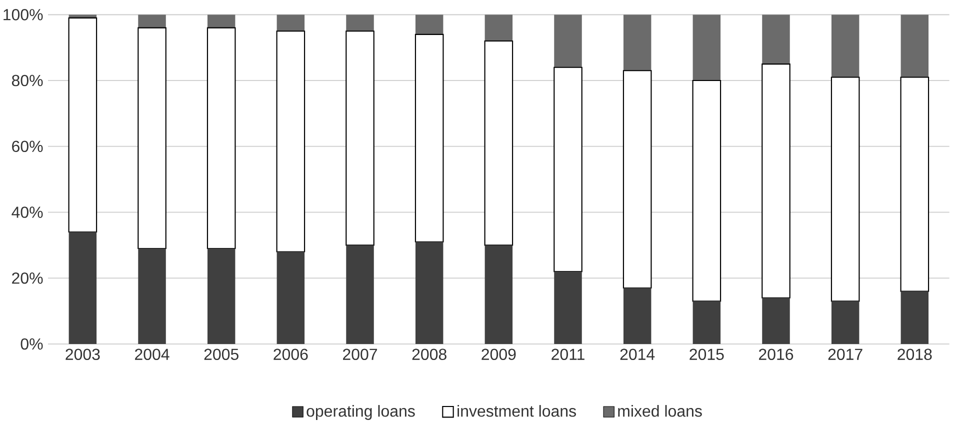 This screenshot has width=956, height=428. Describe the element at coordinates (568, 354) in the screenshot. I see `x-tick-label: 2011` at that location.